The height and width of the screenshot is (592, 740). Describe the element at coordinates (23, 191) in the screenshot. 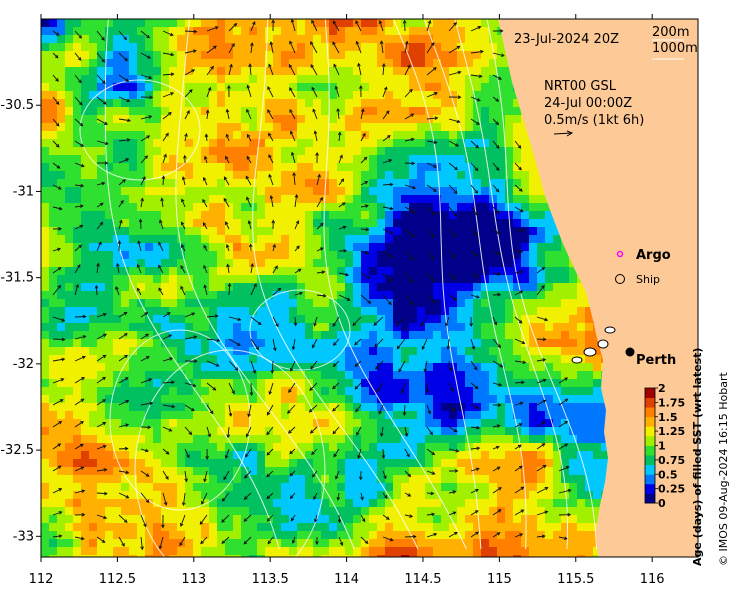

I see `y-tick-label: -31` at that location.